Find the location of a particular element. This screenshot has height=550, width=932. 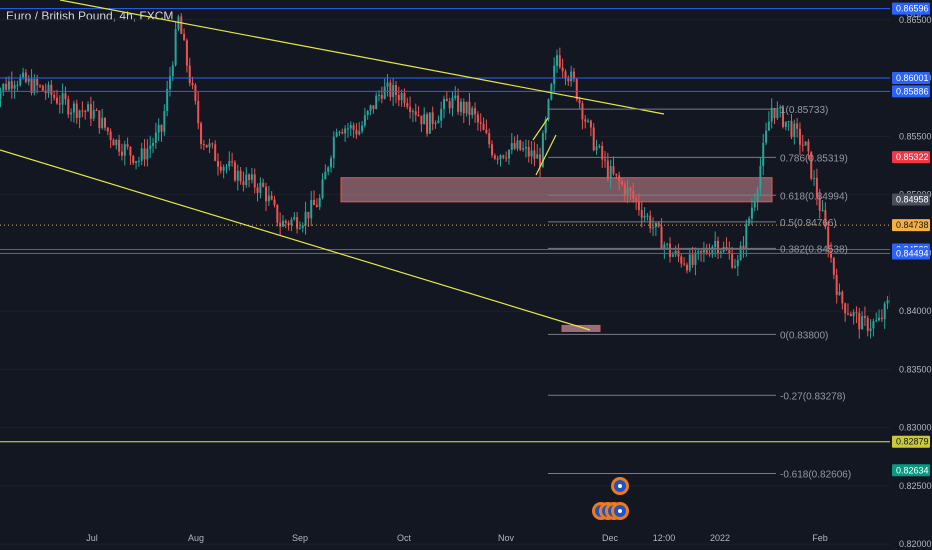

time-tick-label: Nov is located at coordinates (506, 538).